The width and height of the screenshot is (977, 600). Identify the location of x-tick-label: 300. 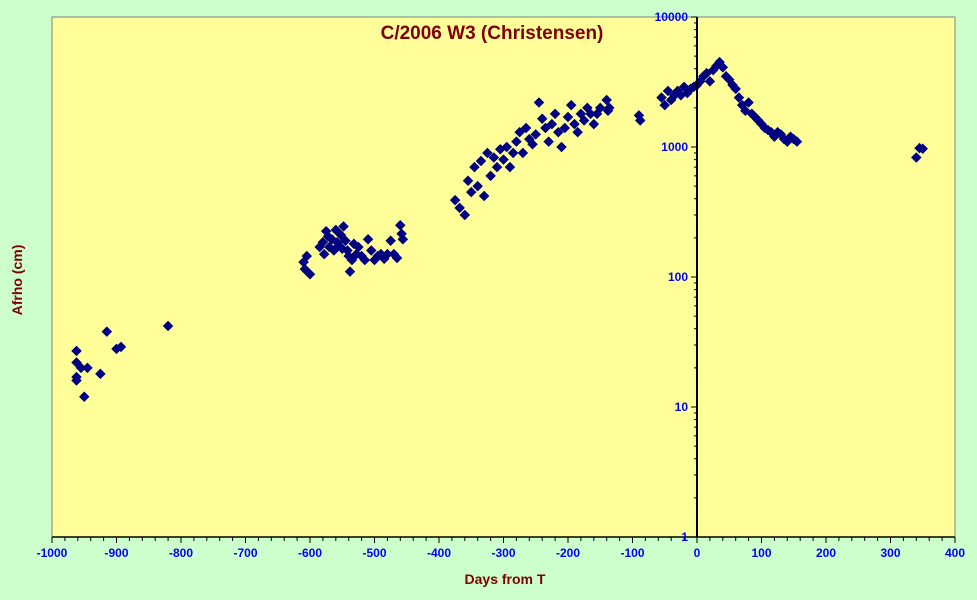
(890, 553).